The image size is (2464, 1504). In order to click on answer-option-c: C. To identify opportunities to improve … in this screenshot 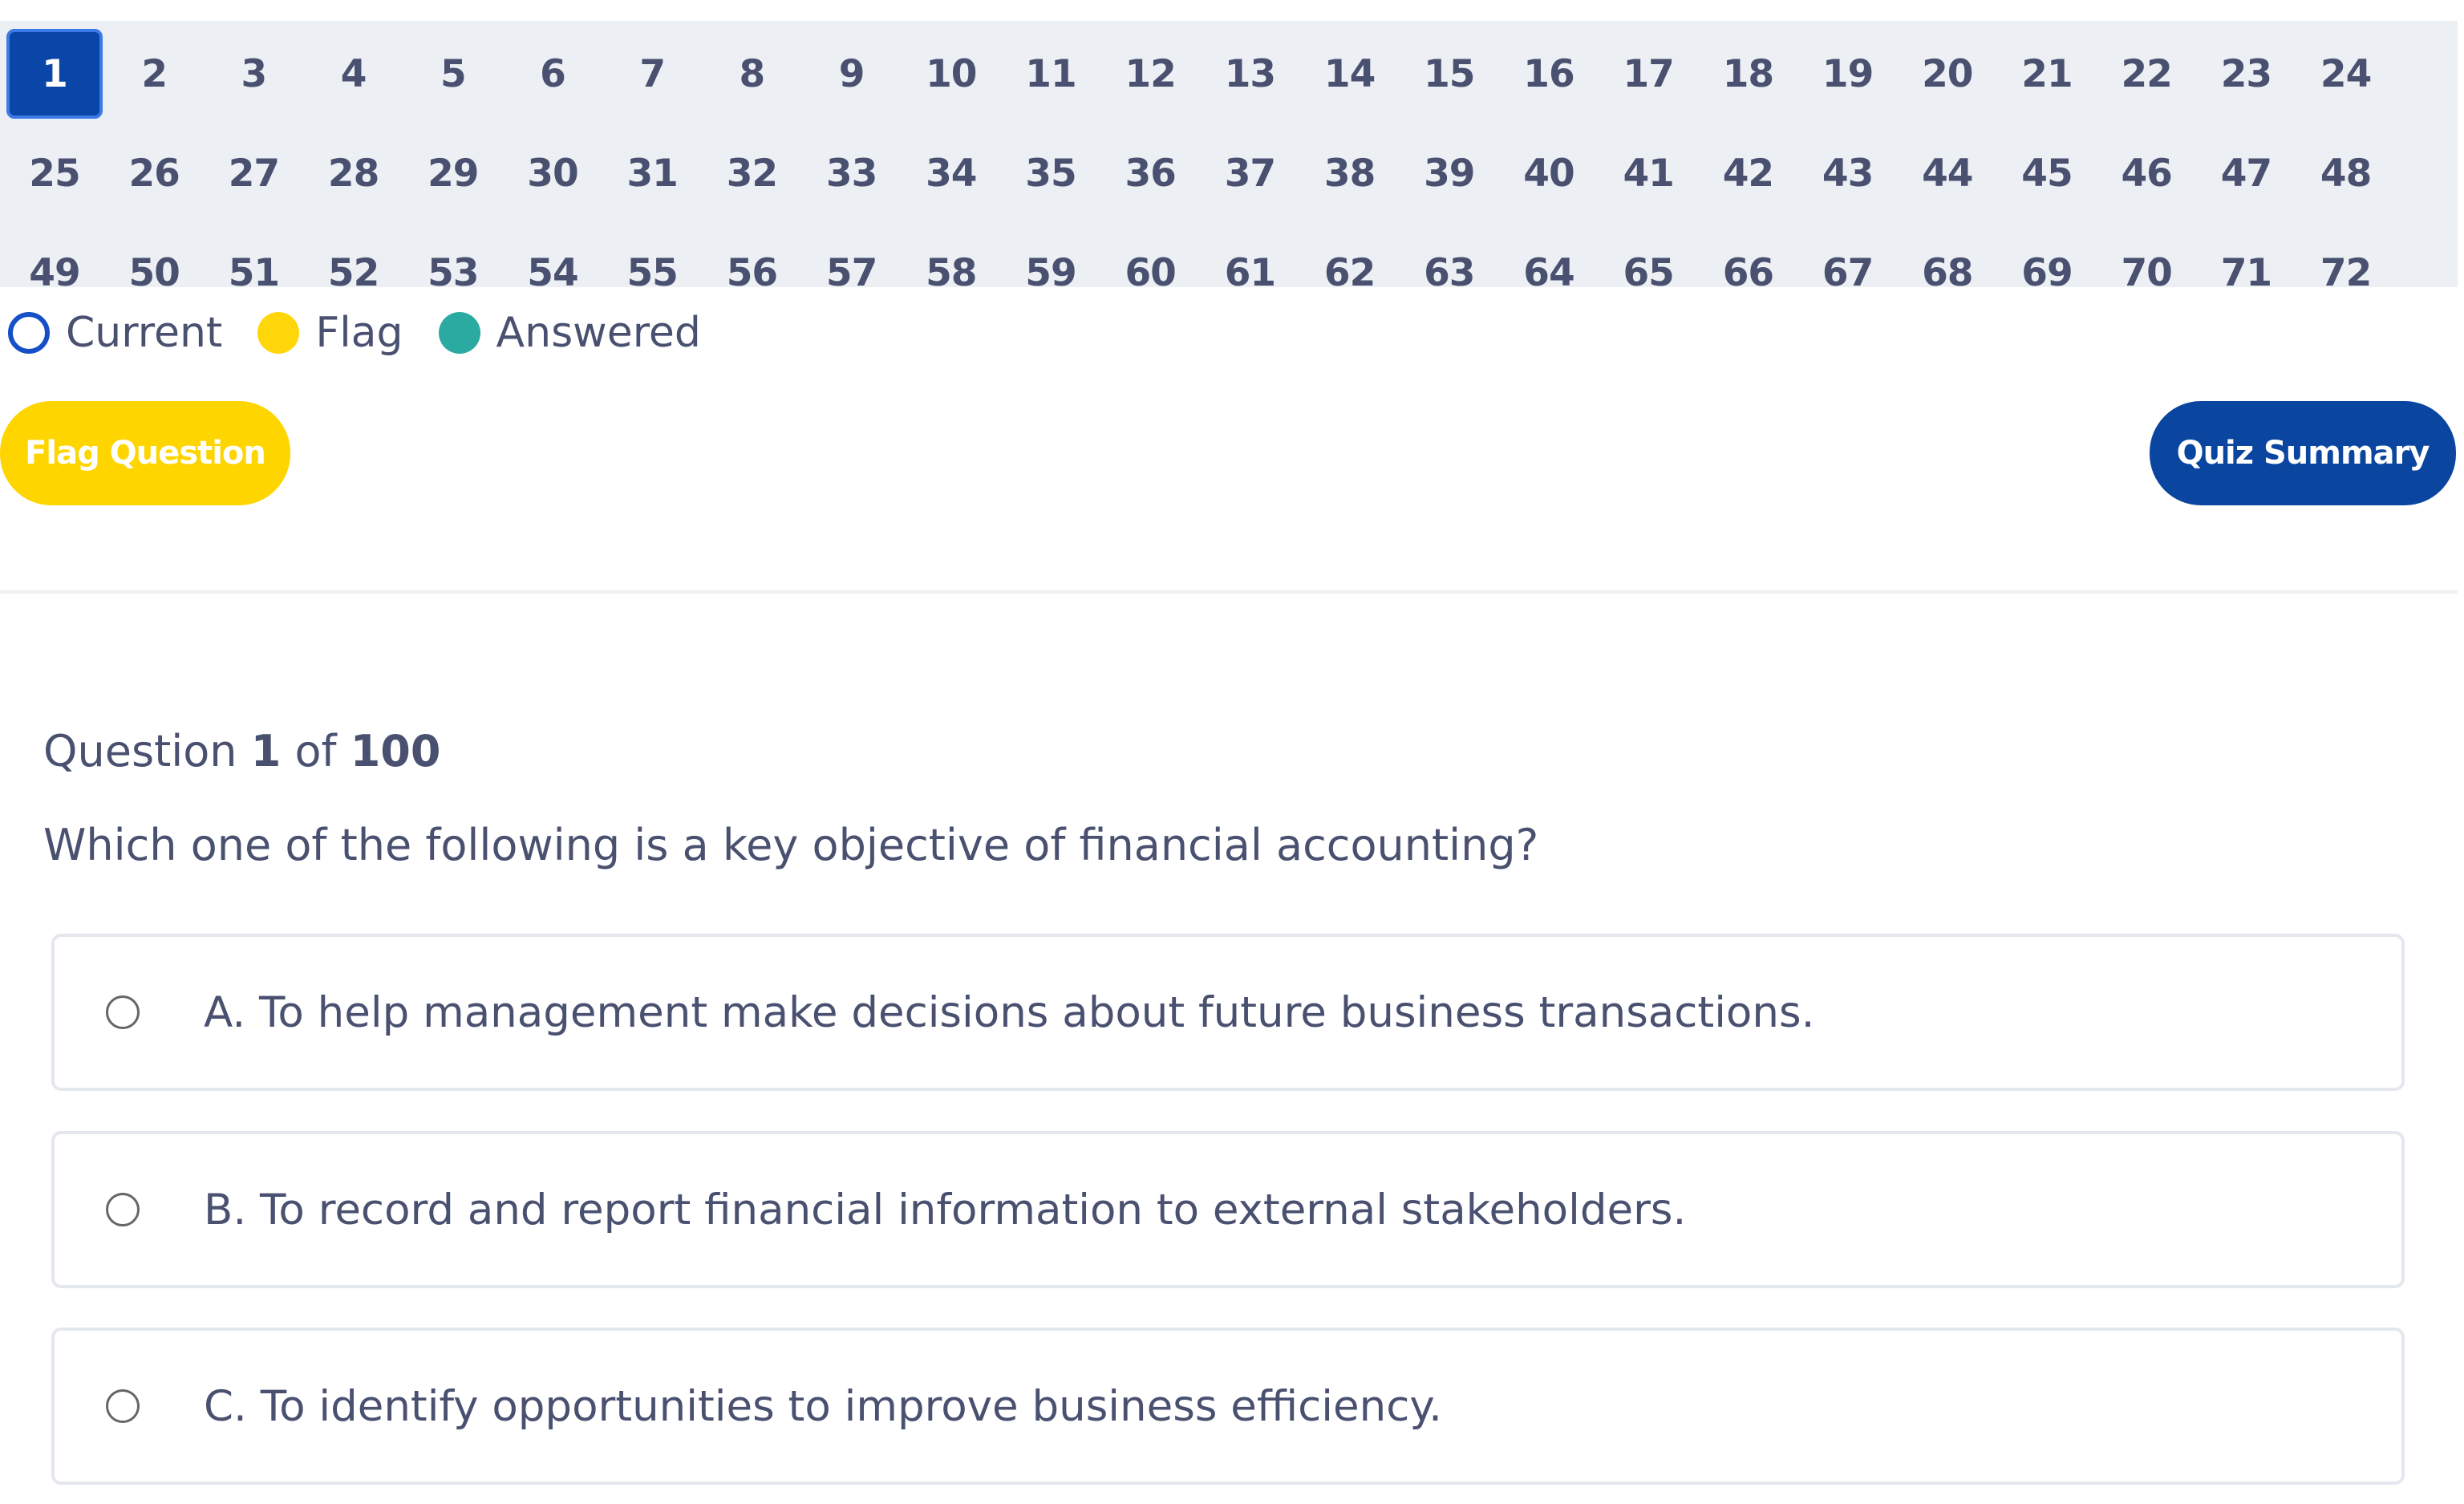, I will do `click(1228, 1407)`.